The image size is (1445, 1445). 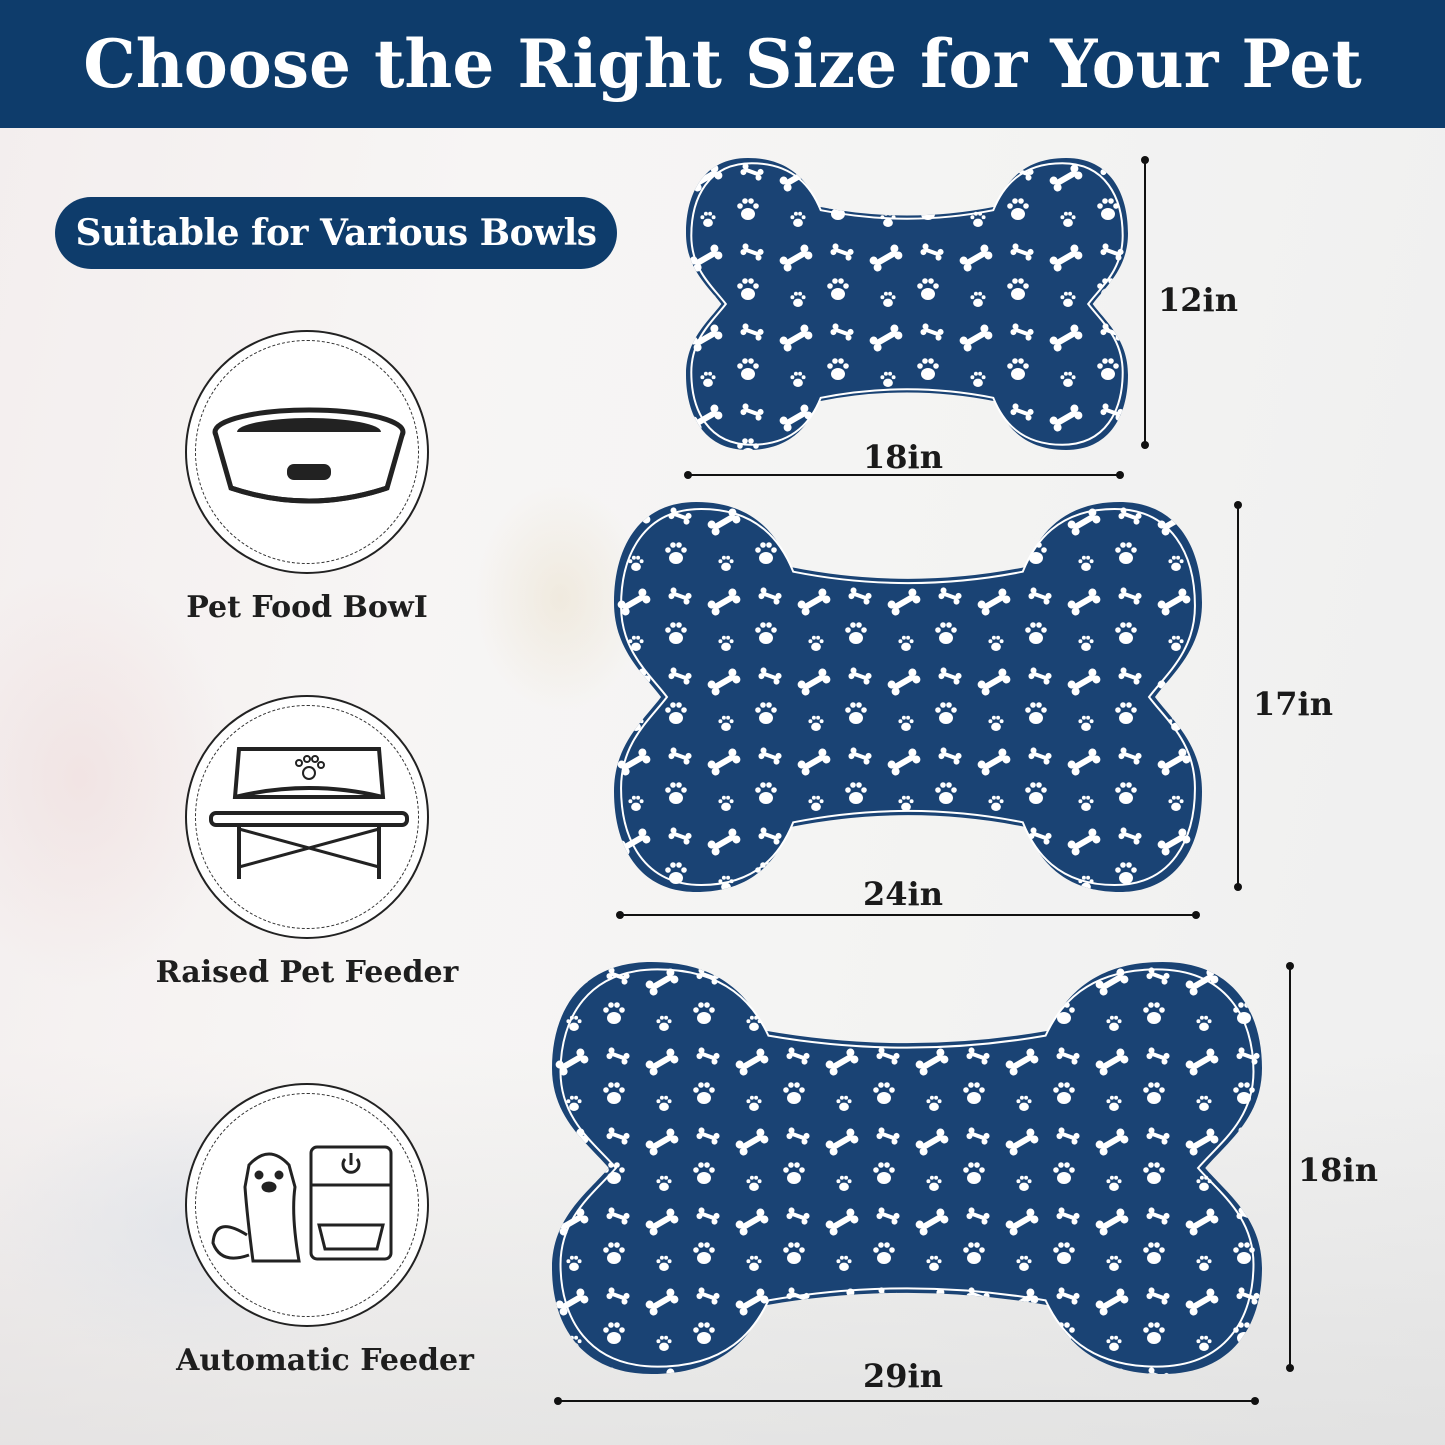 I want to click on header-banner: Choose the Right Size for Your Pet, so click(x=722, y=64).